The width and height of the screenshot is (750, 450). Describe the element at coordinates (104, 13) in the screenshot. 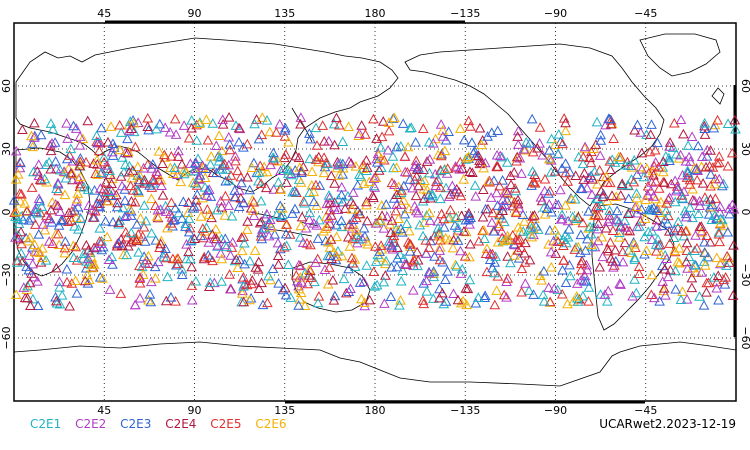

I see `top-lon-label: 45` at that location.